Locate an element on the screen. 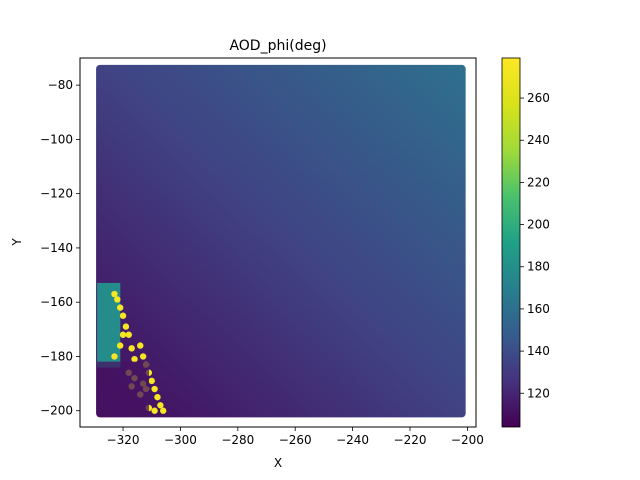  x-tick-label: −300 is located at coordinates (180, 440).